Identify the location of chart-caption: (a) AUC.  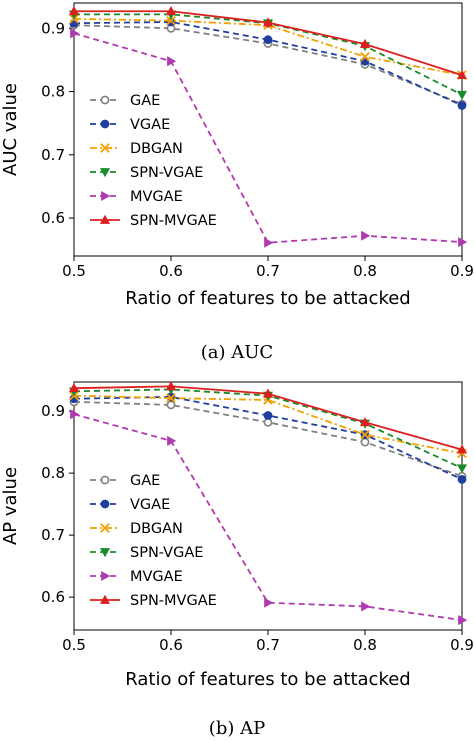
(237, 352).